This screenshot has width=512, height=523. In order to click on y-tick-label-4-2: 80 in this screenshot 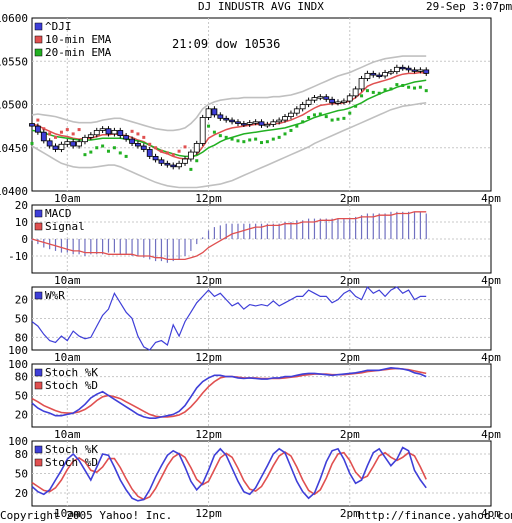, I will do `click(21, 454)`.